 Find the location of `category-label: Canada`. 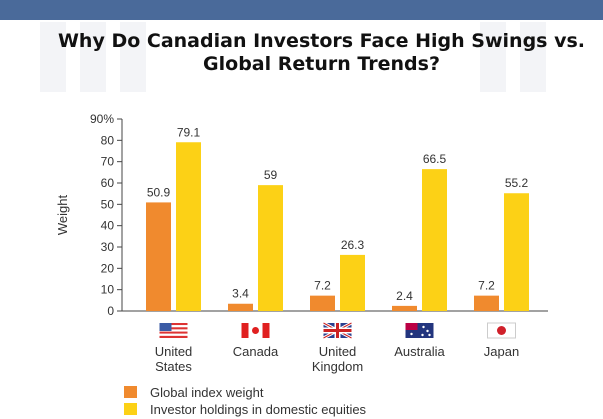

category-label: Canada is located at coordinates (256, 351).